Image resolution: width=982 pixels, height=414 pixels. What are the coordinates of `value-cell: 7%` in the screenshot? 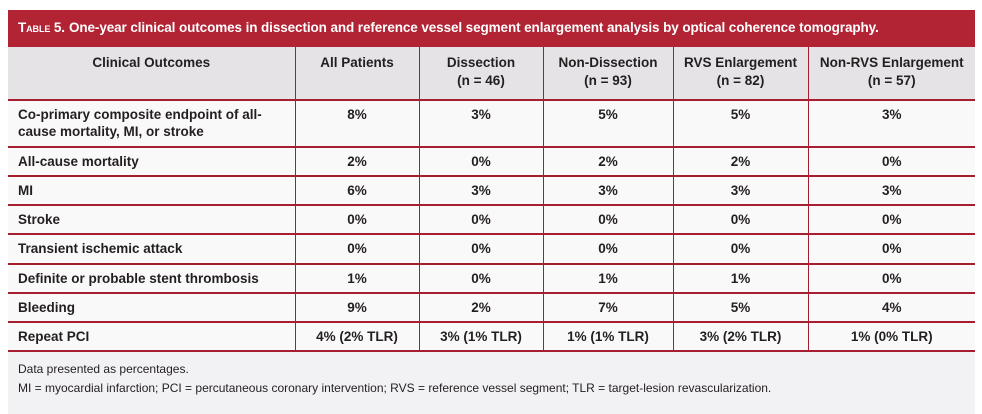 It's located at (607, 308).